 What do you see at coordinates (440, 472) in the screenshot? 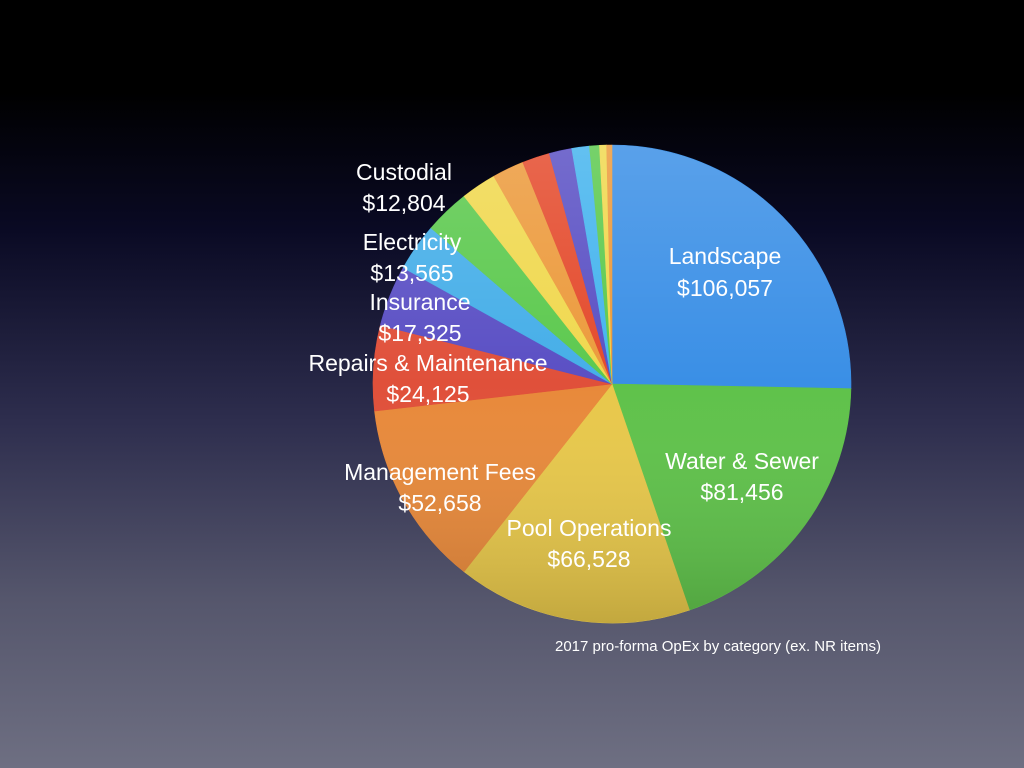
I see `label-management-fees-name: Management Fees` at bounding box center [440, 472].